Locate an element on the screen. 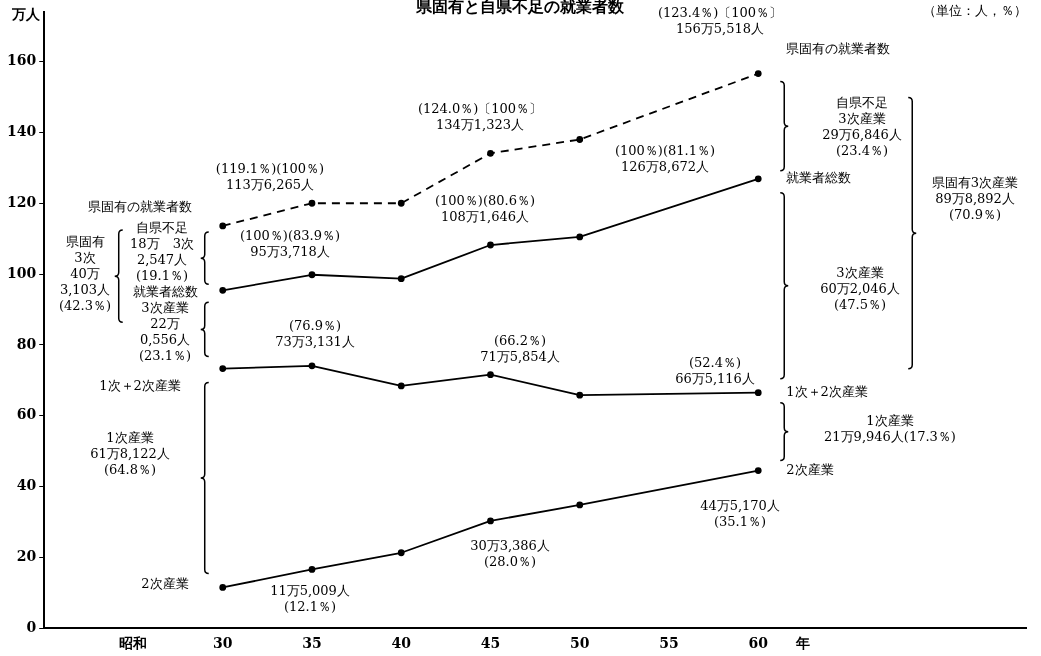 This screenshot has width=1041, height=656. annotation: 30万3,386人 (28.0％) is located at coordinates (510, 554).